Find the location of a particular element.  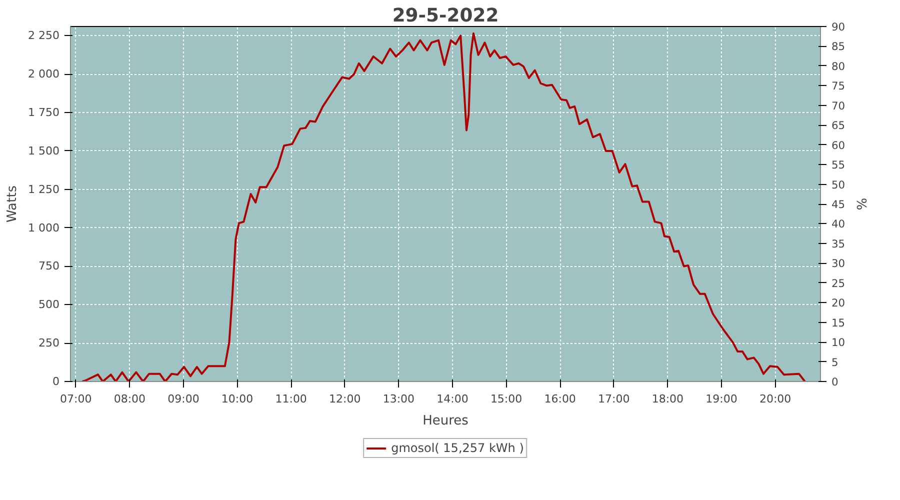

y2-tick-label: 70 is located at coordinates (839, 105).